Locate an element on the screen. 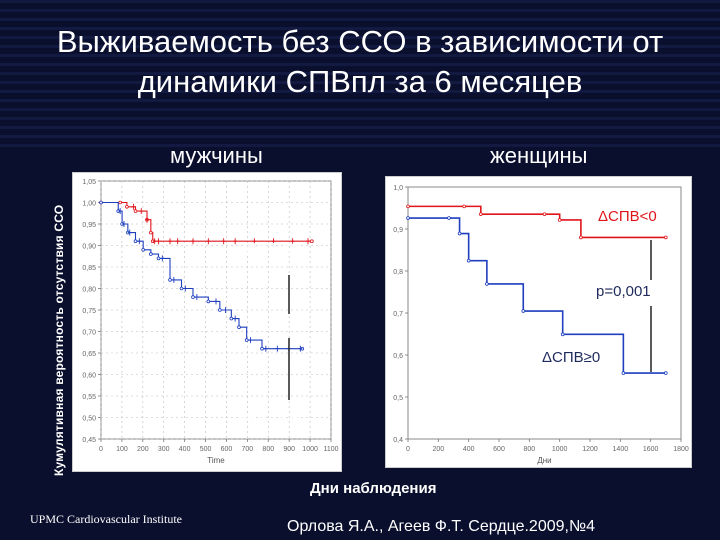  y-tick-label: 0,55 is located at coordinates (89, 397).